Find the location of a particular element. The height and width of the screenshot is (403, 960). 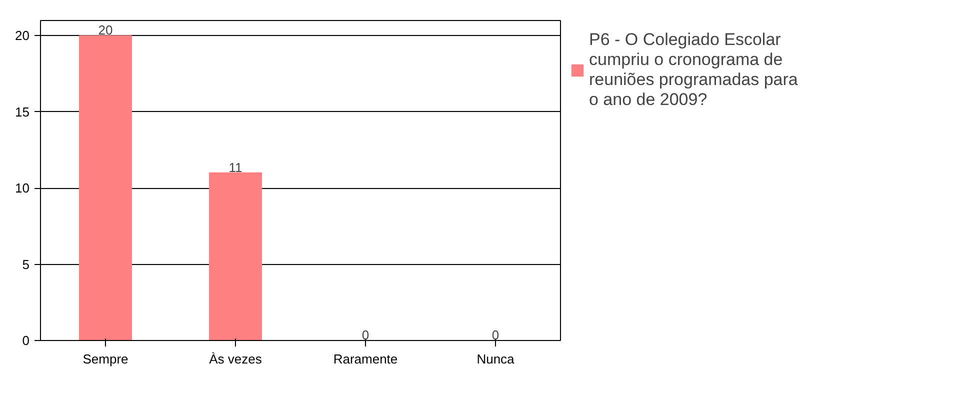

data-label: 11 is located at coordinates (235, 167).